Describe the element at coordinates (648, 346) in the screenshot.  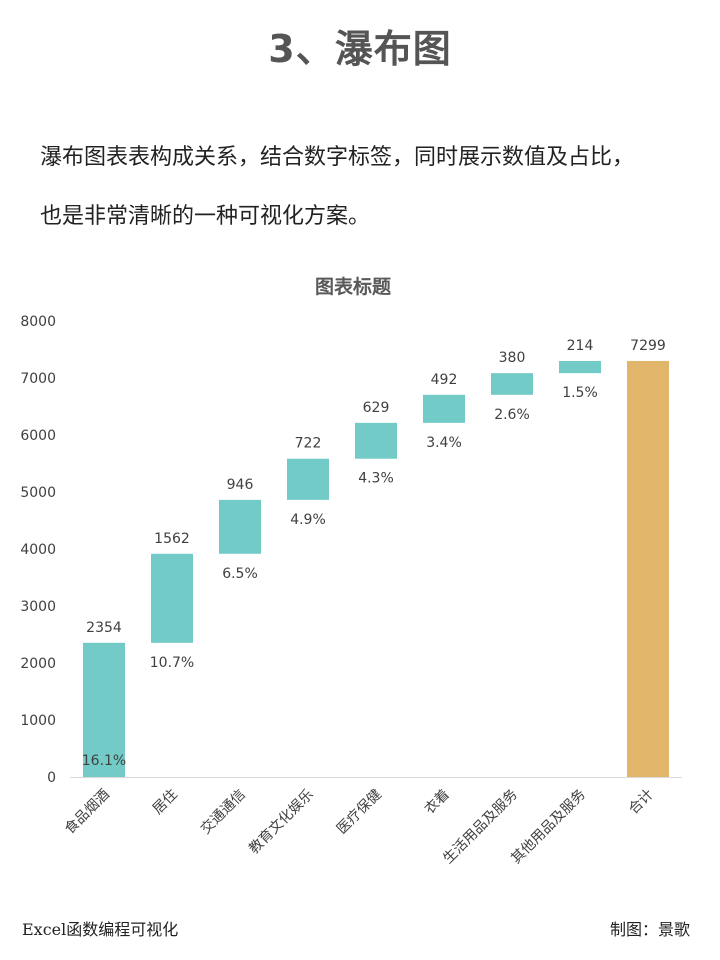
I see `value-label: 7299` at that location.